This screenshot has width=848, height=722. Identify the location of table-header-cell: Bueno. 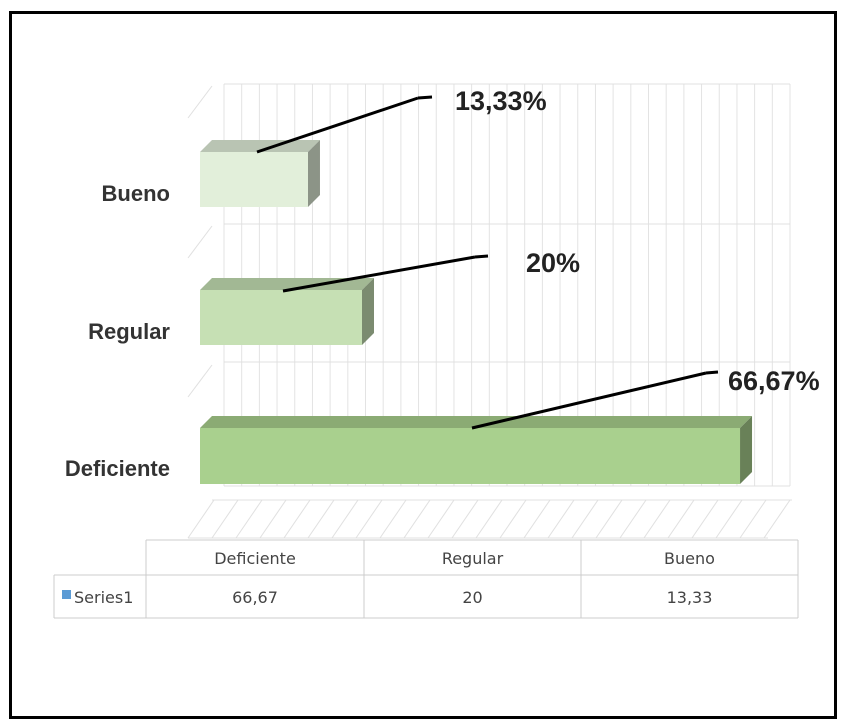
(689, 558).